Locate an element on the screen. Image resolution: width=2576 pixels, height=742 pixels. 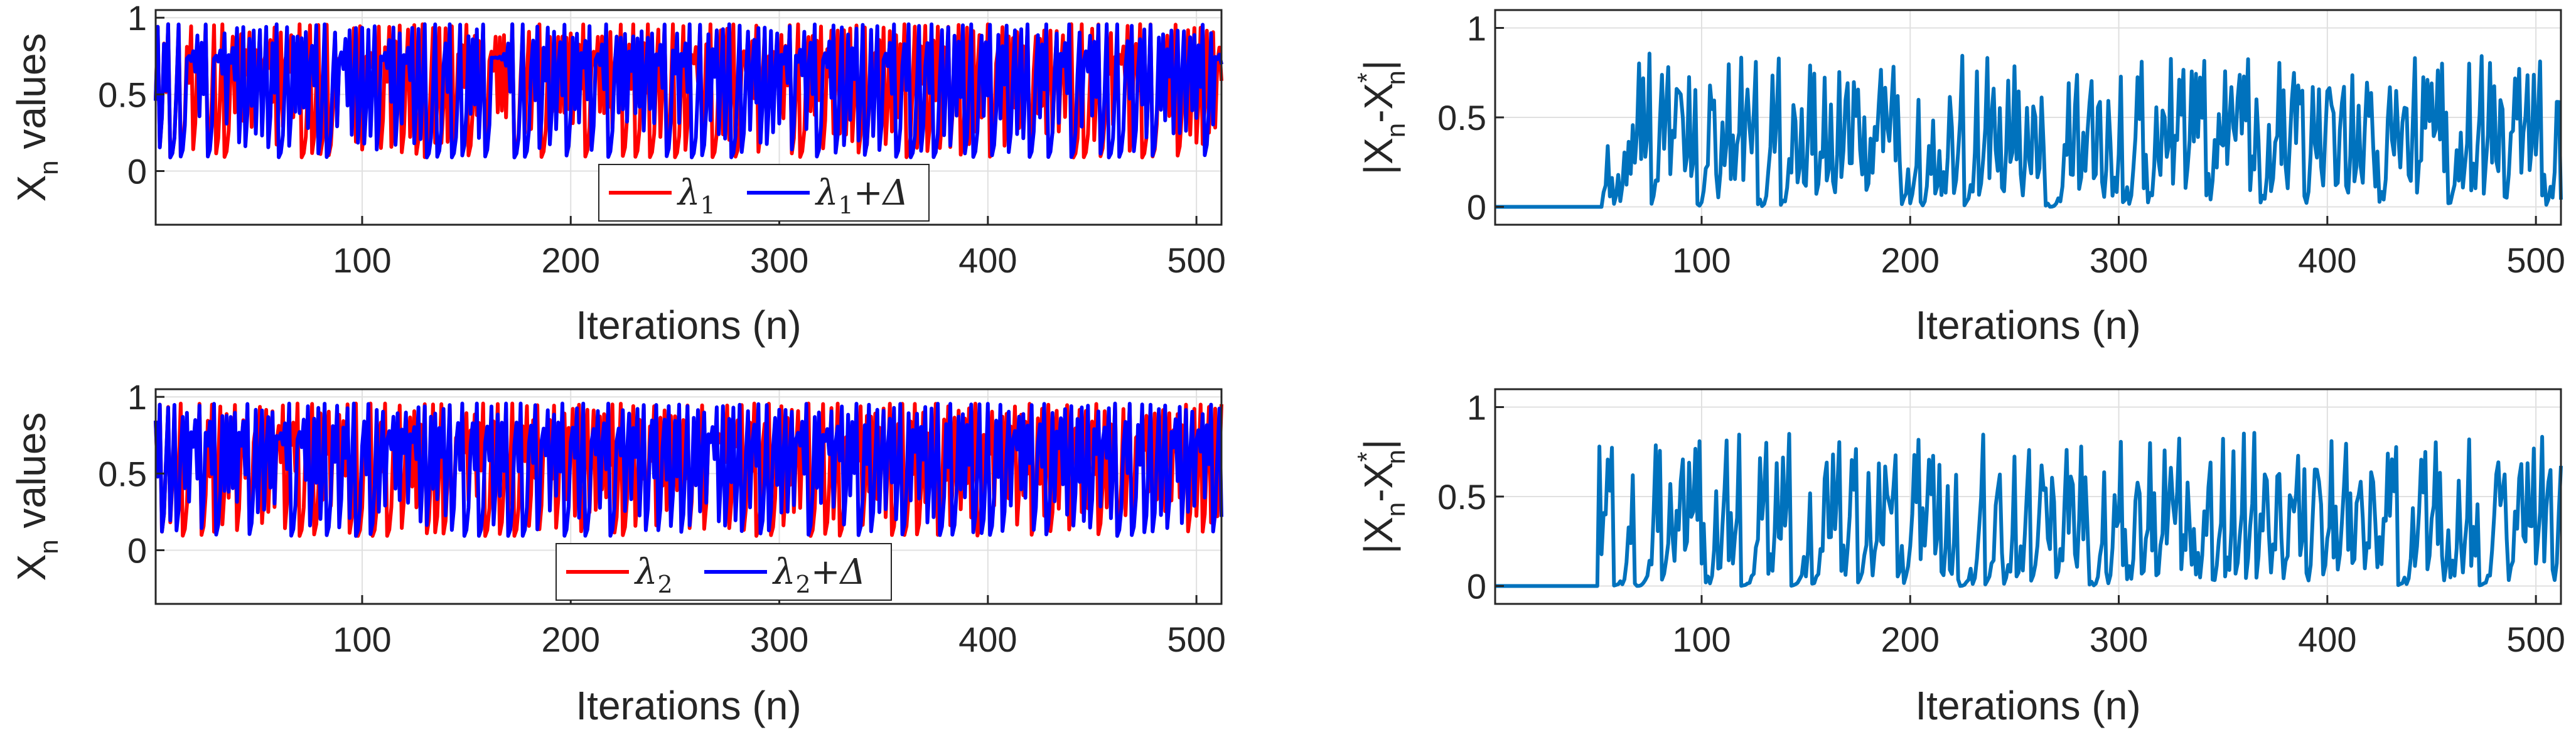
ylabel-bottom-left: Xn values is located at coordinates (36, 496).